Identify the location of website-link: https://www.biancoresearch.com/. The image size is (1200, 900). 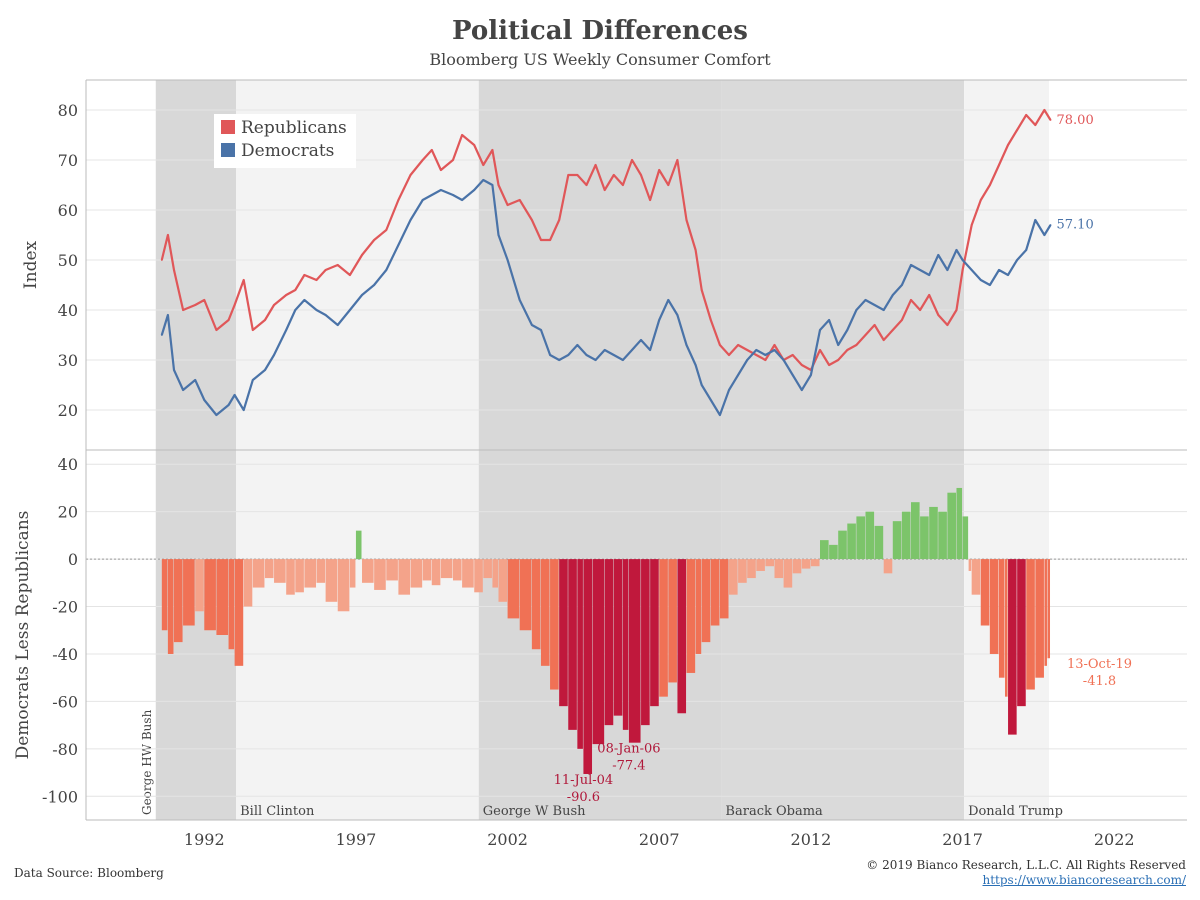
(1084, 880).